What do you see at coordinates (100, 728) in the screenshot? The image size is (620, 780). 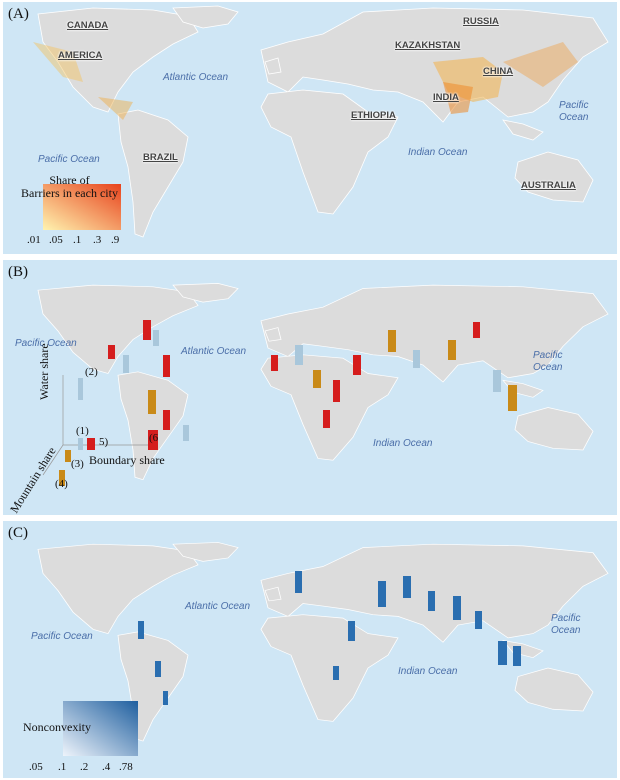 I see `legend-c-gradient` at bounding box center [100, 728].